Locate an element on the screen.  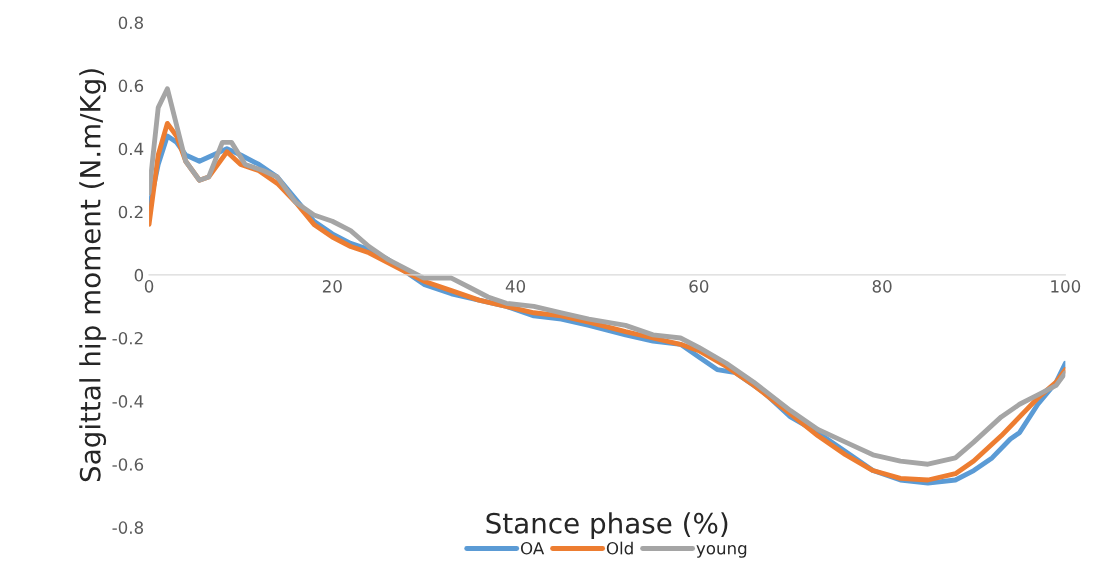
legend-label: OA is located at coordinates (532, 548).